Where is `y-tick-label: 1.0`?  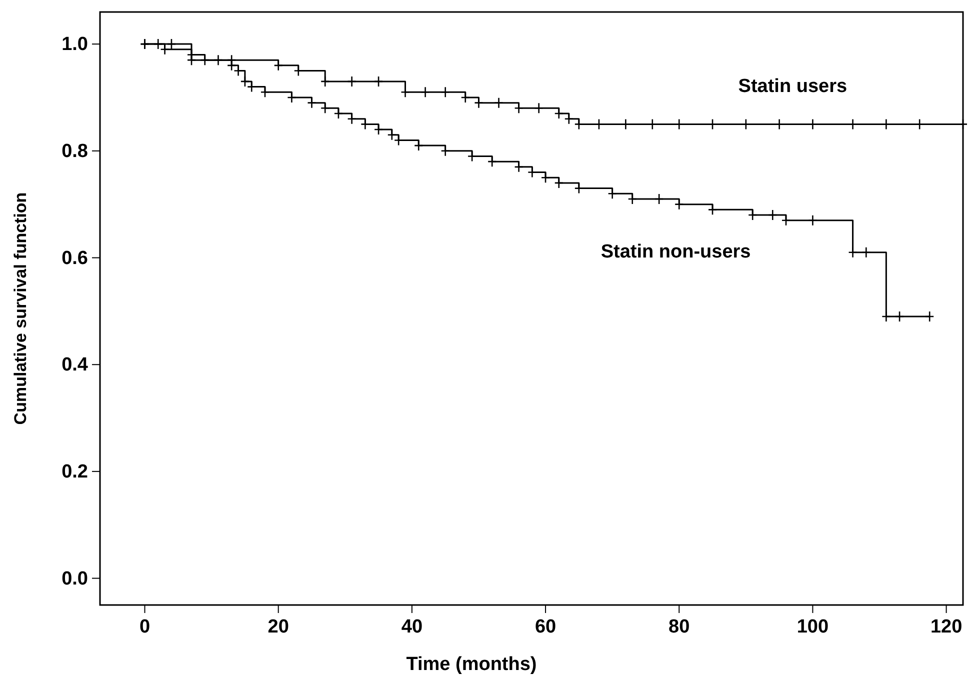 y-tick-label: 1.0 is located at coordinates (75, 45).